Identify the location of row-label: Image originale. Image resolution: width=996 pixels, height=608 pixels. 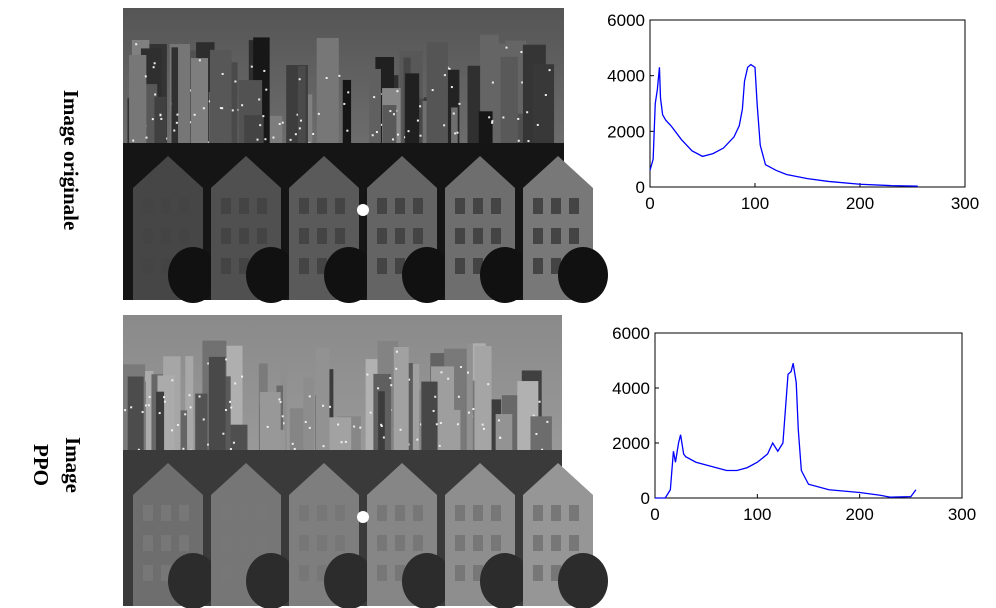
(71, 160).